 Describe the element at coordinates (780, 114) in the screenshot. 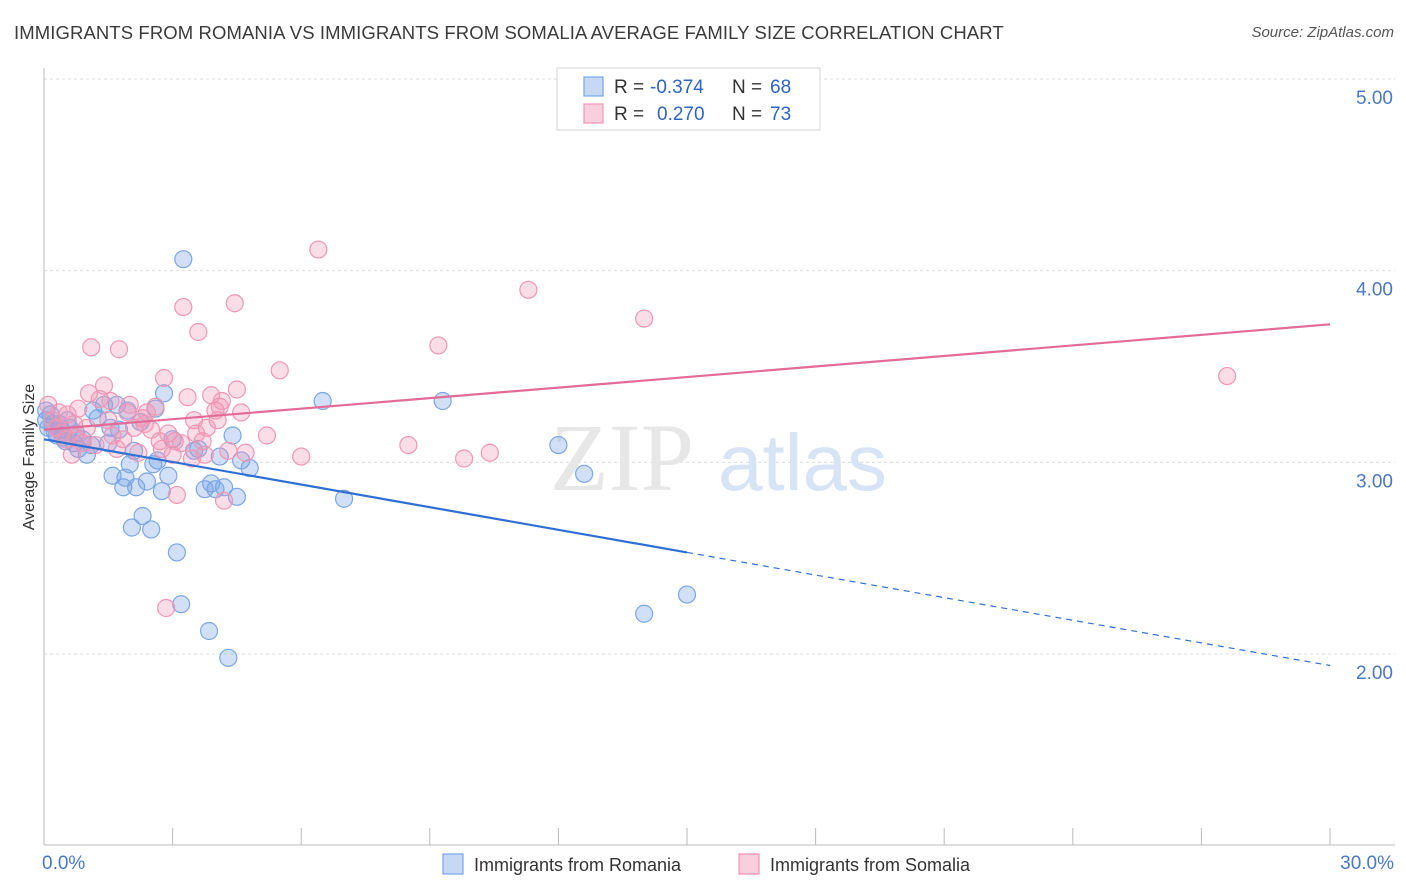

I see `legend-n-value-somalia: 73` at that location.